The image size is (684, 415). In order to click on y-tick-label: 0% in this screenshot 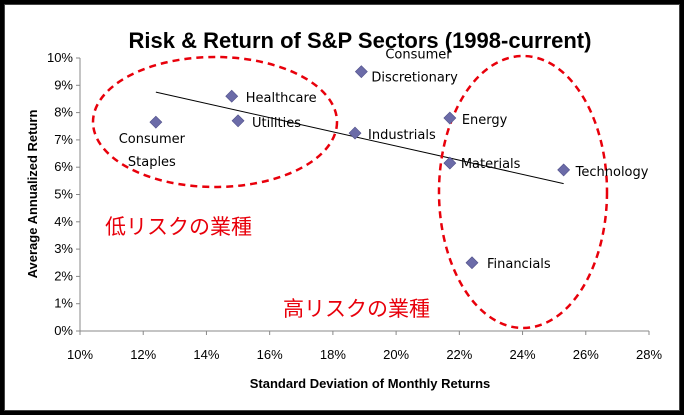, I will do `click(63, 330)`.